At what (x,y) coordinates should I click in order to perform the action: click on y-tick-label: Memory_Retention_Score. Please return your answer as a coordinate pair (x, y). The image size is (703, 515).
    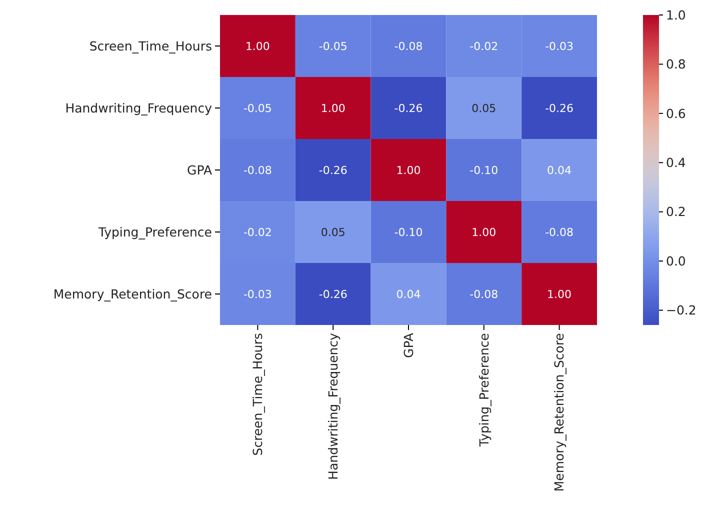
    Looking at the image, I should click on (132, 294).